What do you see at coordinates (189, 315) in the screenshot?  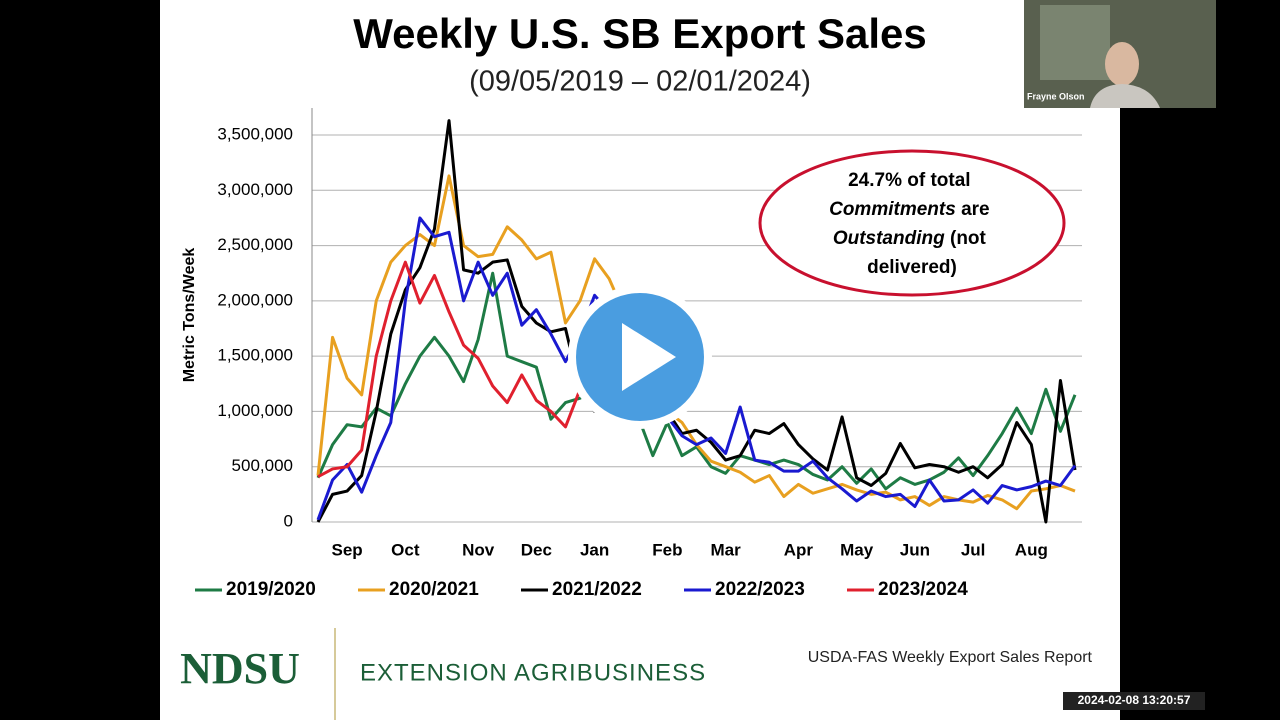 I see `y-axis-label: Metric Tons/Week` at bounding box center [189, 315].